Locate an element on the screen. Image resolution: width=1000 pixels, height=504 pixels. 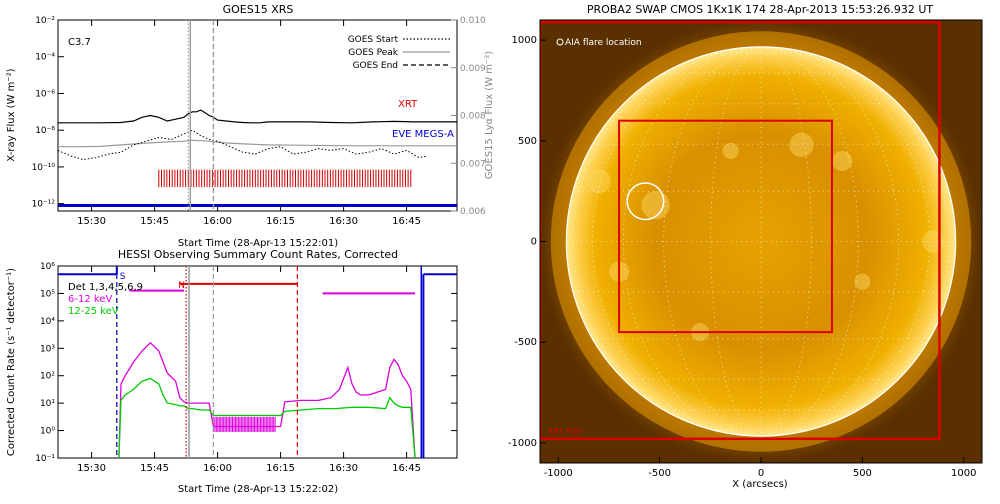
goes-y2-tick-label: 0.007 is located at coordinates (473, 164).